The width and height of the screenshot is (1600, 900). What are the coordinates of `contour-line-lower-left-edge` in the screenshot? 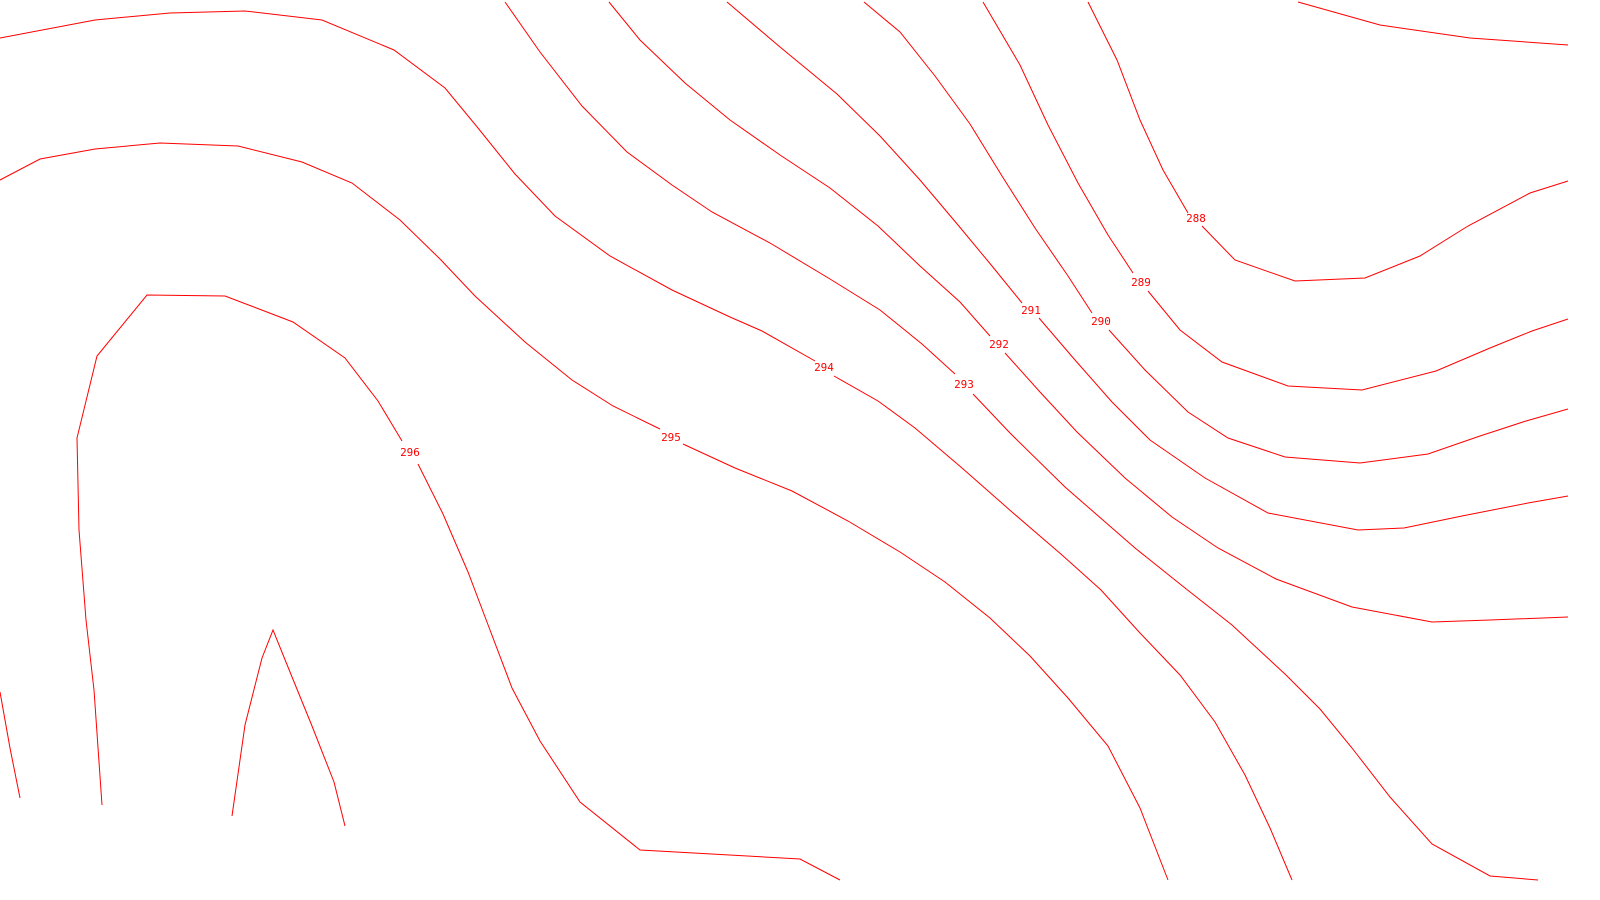 It's located at (10, 745).